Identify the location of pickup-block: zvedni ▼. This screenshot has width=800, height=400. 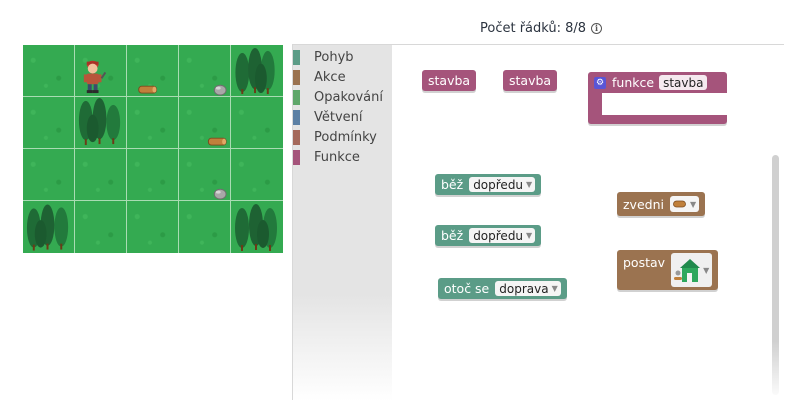
(661, 204).